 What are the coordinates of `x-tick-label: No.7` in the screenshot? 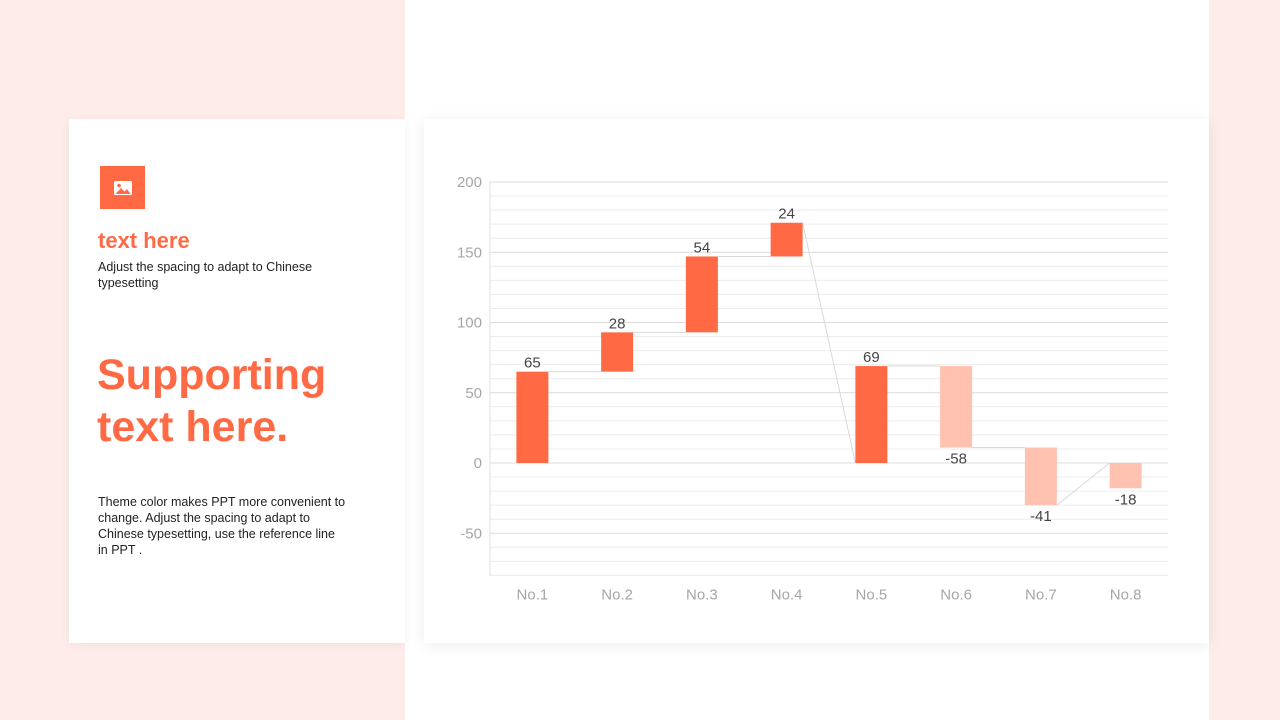 It's located at (1041, 594).